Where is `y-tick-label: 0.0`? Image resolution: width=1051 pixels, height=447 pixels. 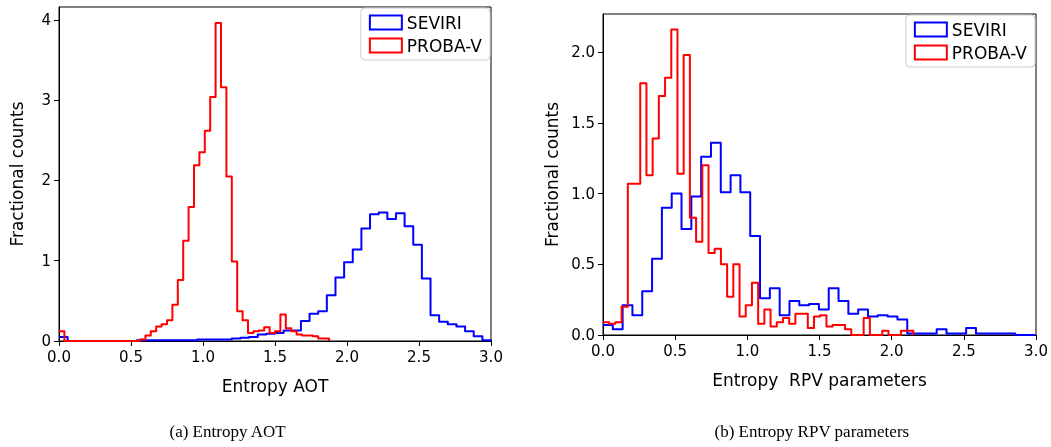 y-tick-label: 0.0 is located at coordinates (583, 335).